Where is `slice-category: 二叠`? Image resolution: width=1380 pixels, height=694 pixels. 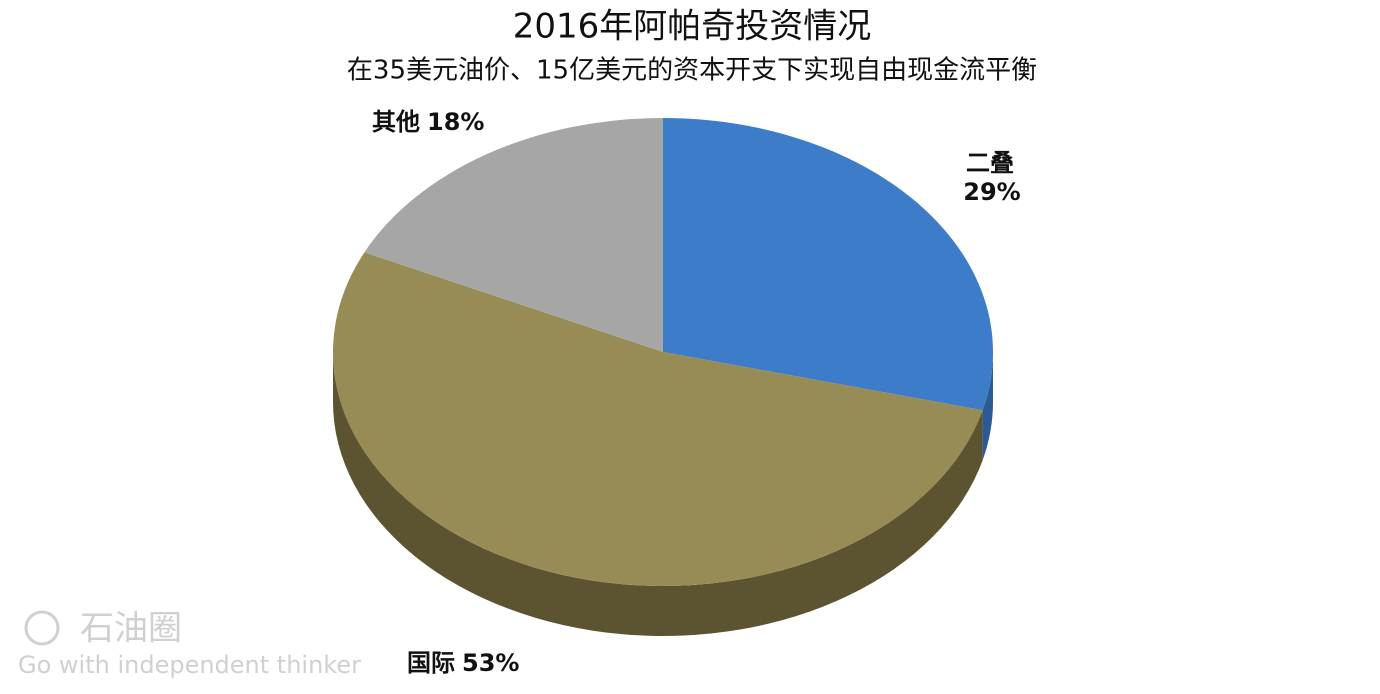 slice-category: 二叠 is located at coordinates (990, 163).